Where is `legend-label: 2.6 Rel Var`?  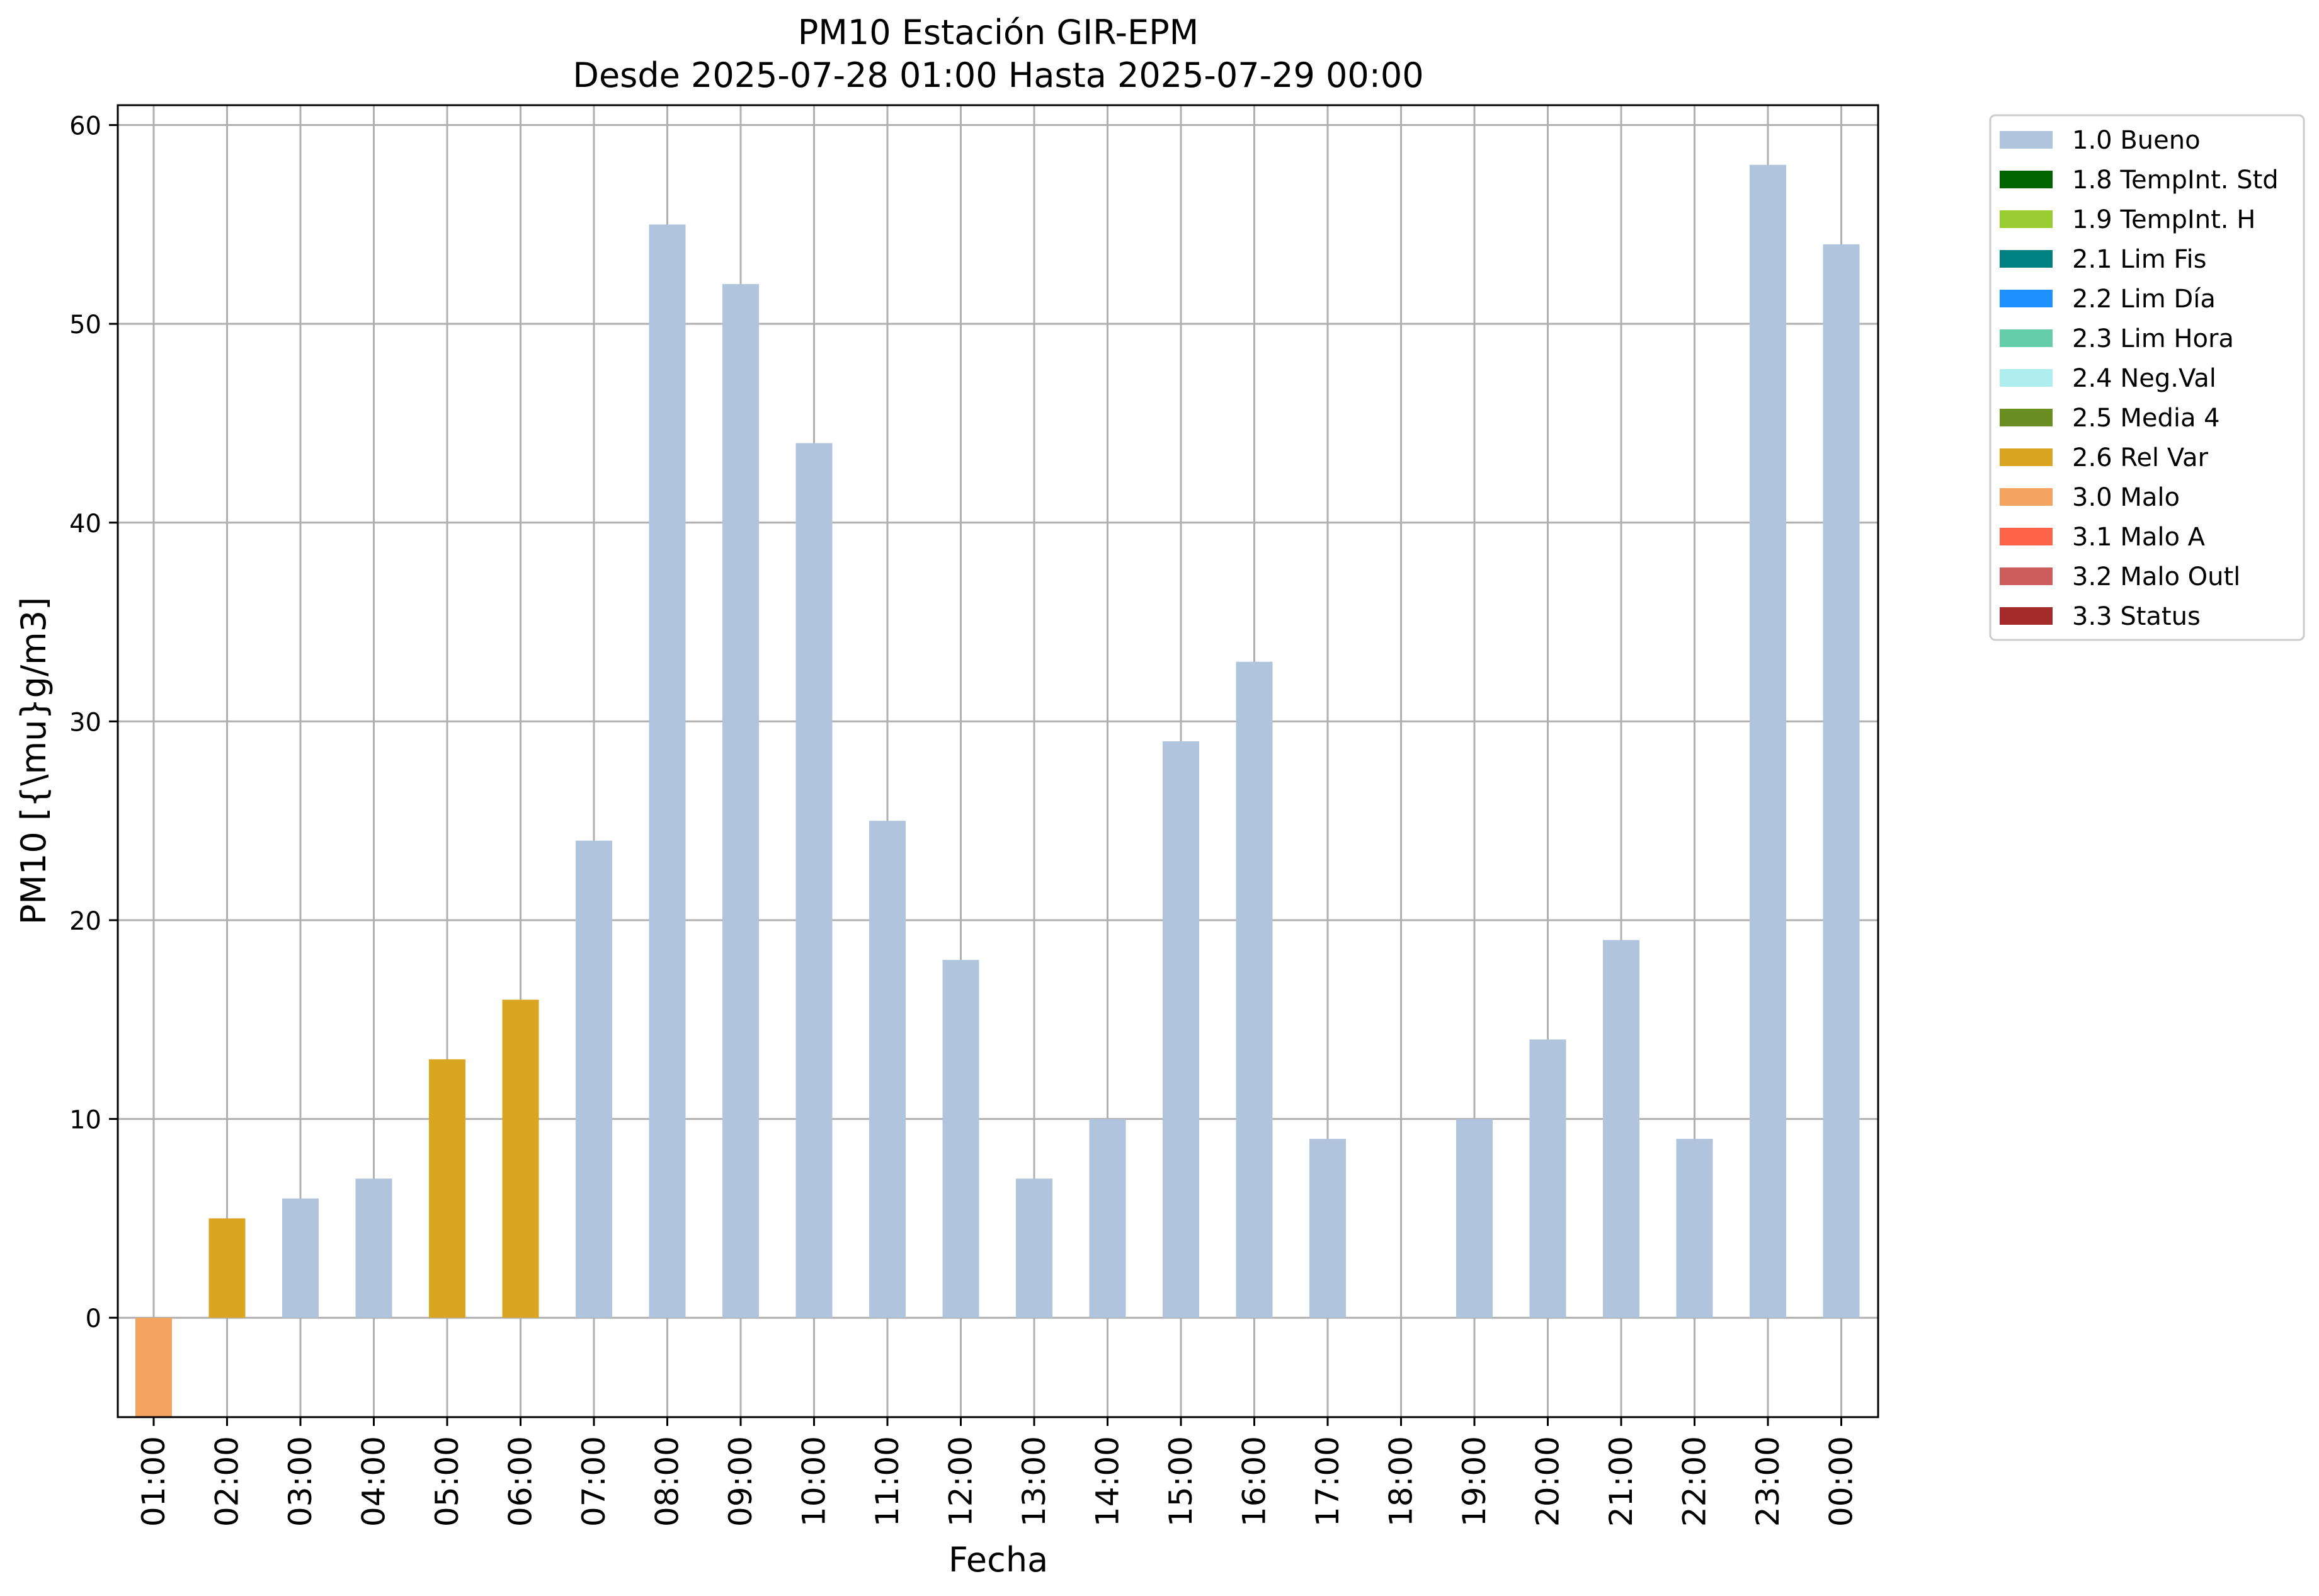
legend-label: 2.6 Rel Var is located at coordinates (2140, 457).